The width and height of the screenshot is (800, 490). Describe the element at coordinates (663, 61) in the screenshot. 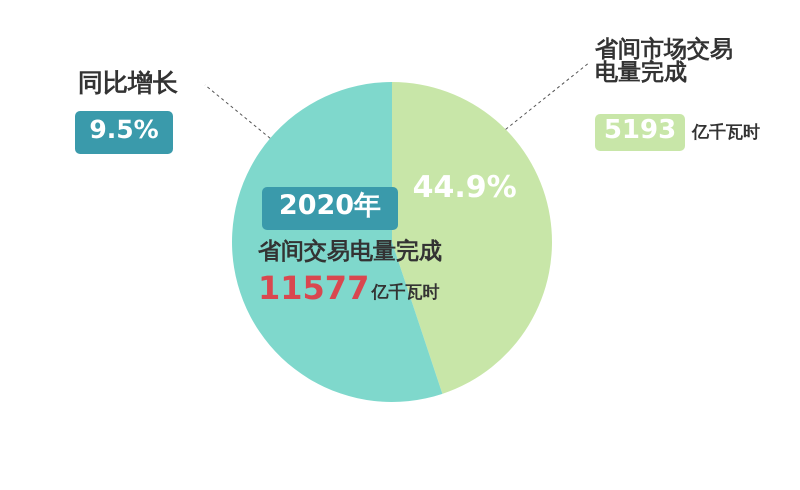

I see `slice-label: 省间市场交易电量完成` at that location.